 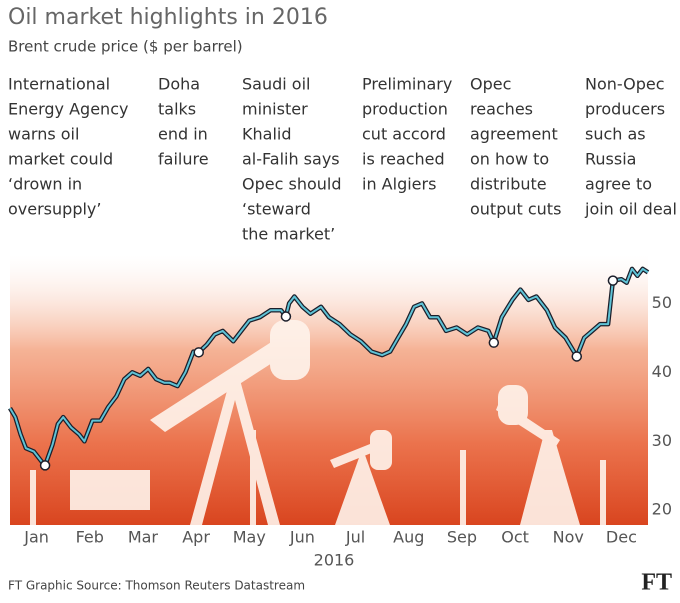 What do you see at coordinates (125, 47) in the screenshot?
I see `chart-subtitle: Brent crude price ($ per barrel)` at bounding box center [125, 47].